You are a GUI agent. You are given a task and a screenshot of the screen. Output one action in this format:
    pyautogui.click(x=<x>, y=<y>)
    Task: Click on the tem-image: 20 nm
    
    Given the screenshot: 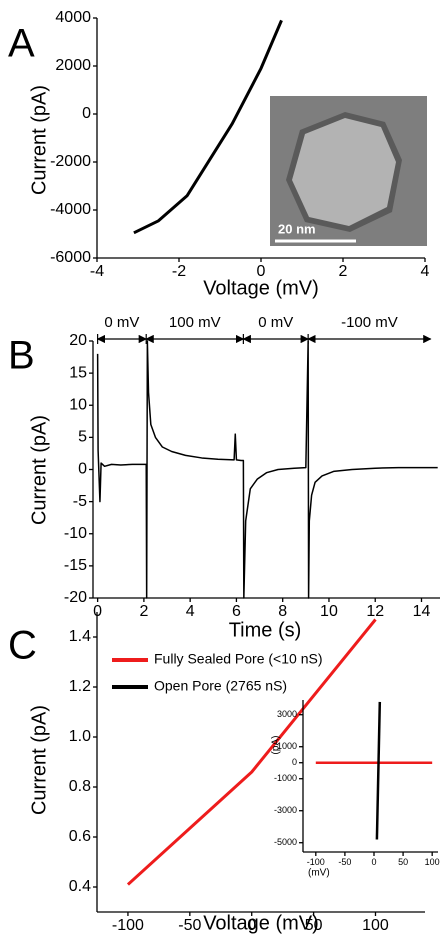 What is the action you would take?
    pyautogui.click(x=348, y=171)
    